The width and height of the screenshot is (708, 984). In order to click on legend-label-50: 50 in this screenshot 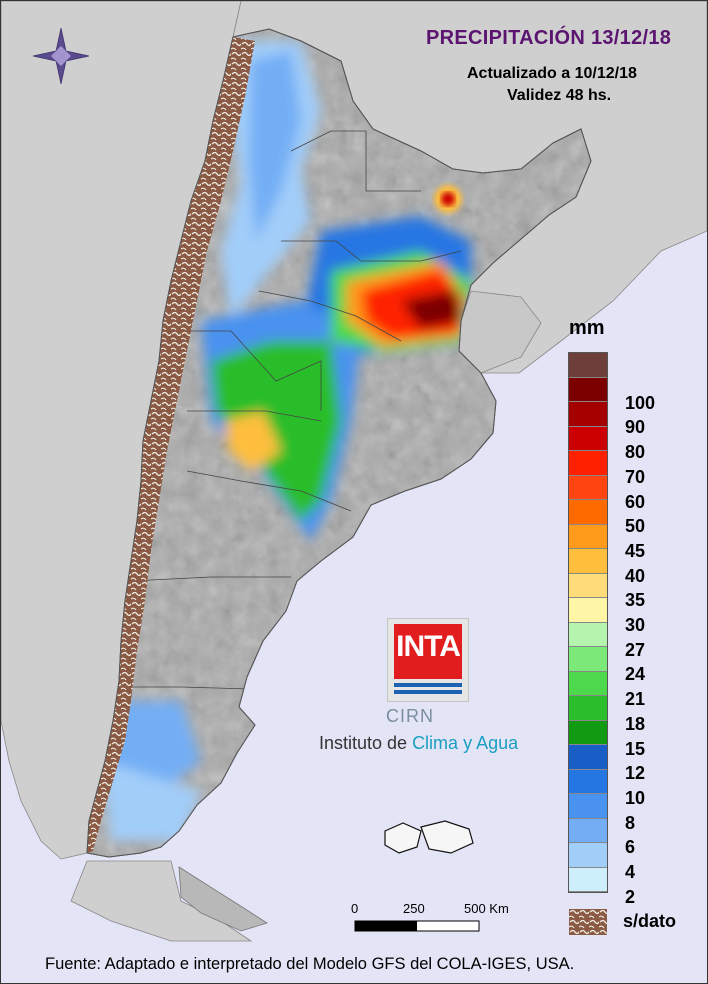, I will do `click(635, 526)`.